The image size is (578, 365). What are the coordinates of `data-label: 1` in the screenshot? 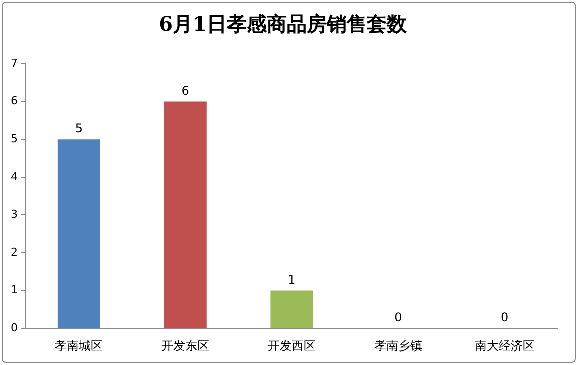 It's located at (292, 279).